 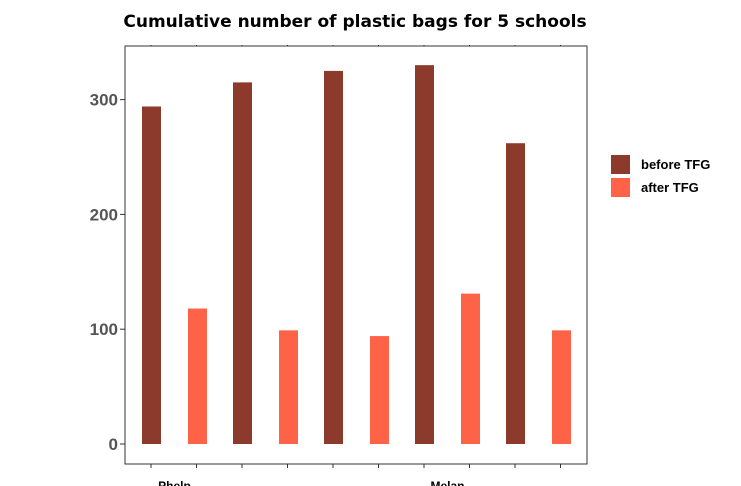 What do you see at coordinates (670, 187) in the screenshot?
I see `legend-label-2: after TFG` at bounding box center [670, 187].